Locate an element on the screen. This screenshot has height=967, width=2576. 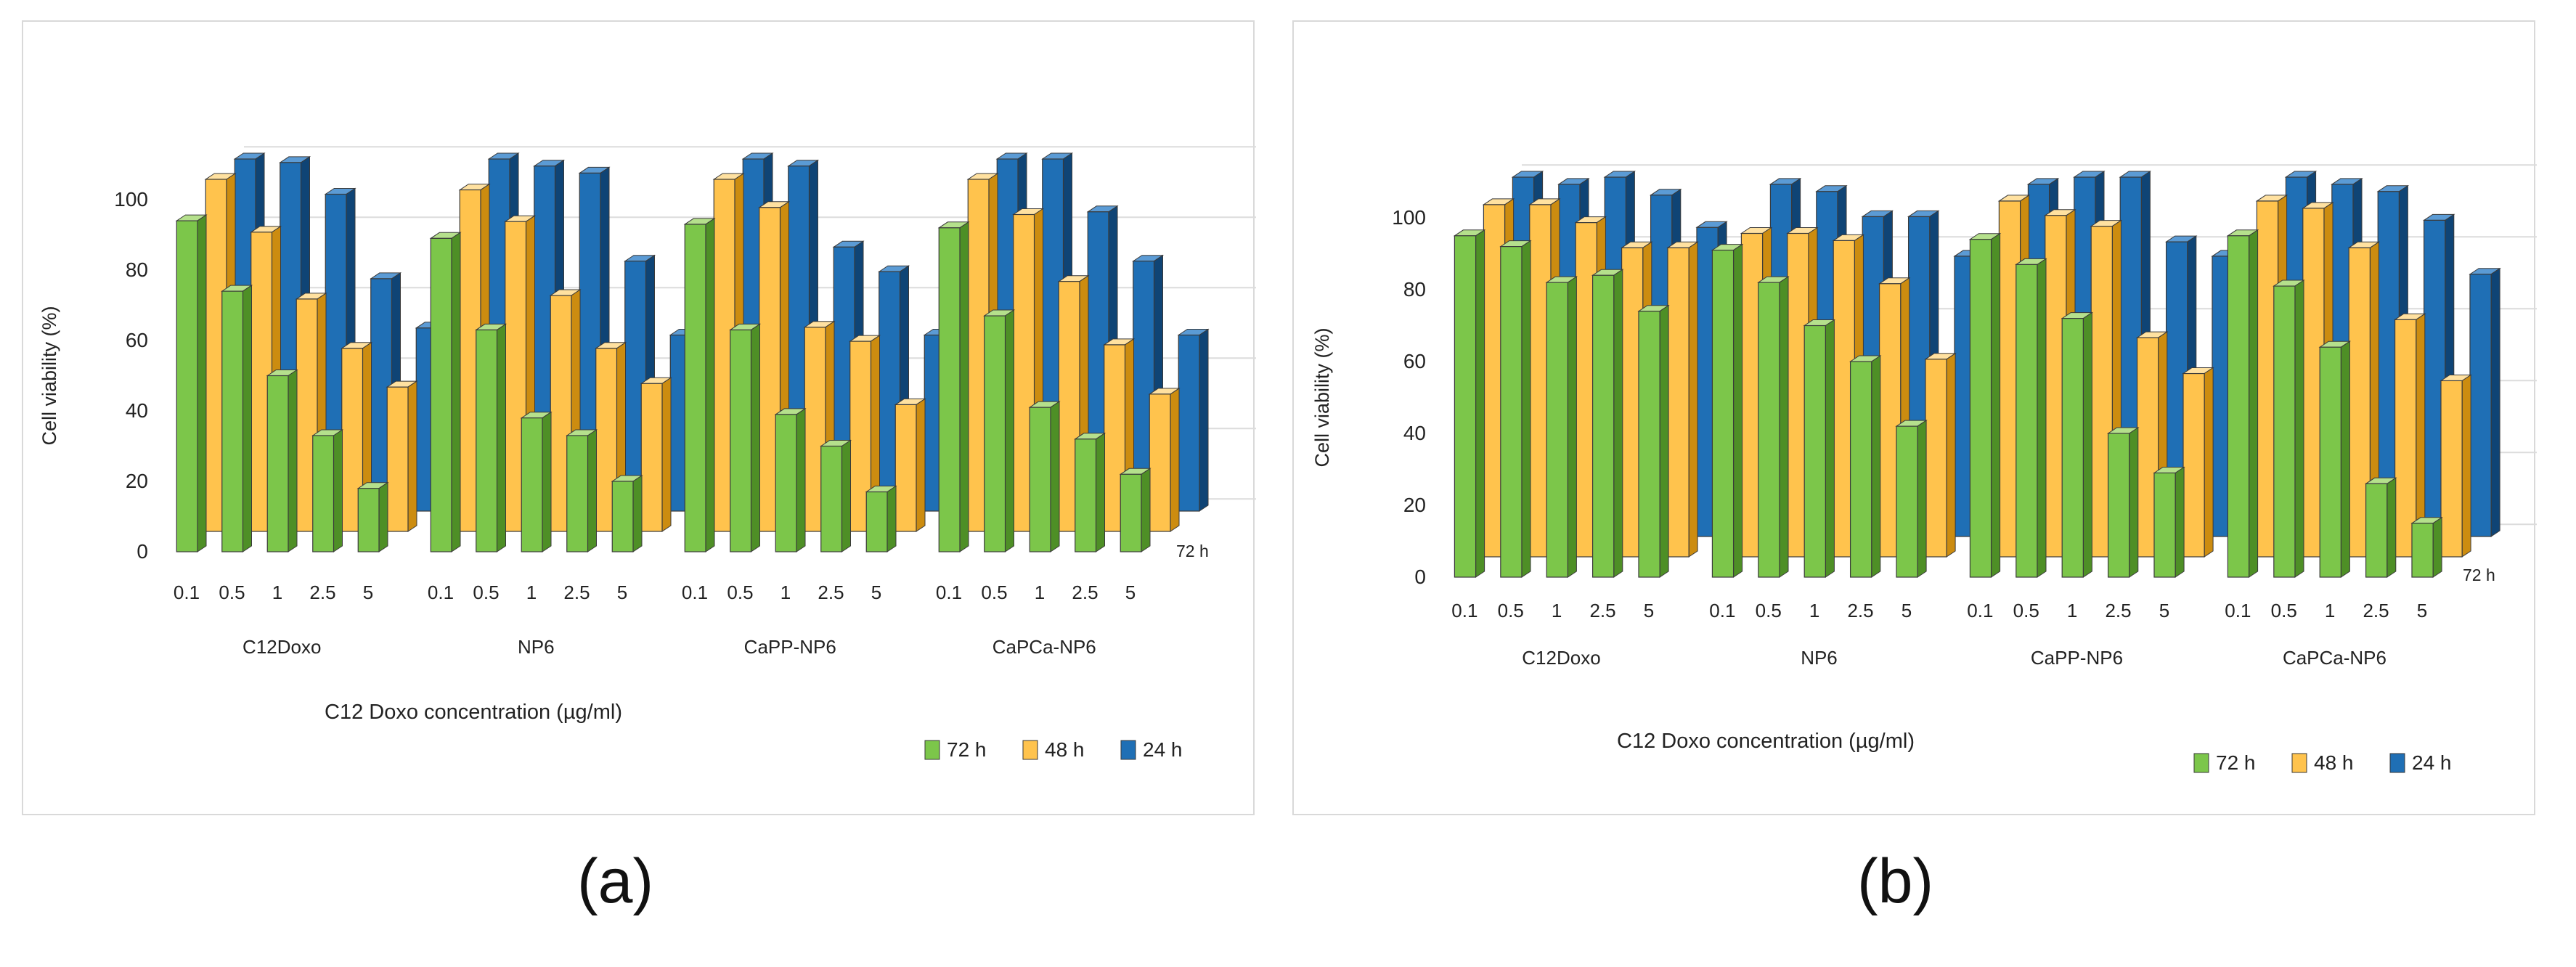
y-tick-label: 100 is located at coordinates (131, 199).